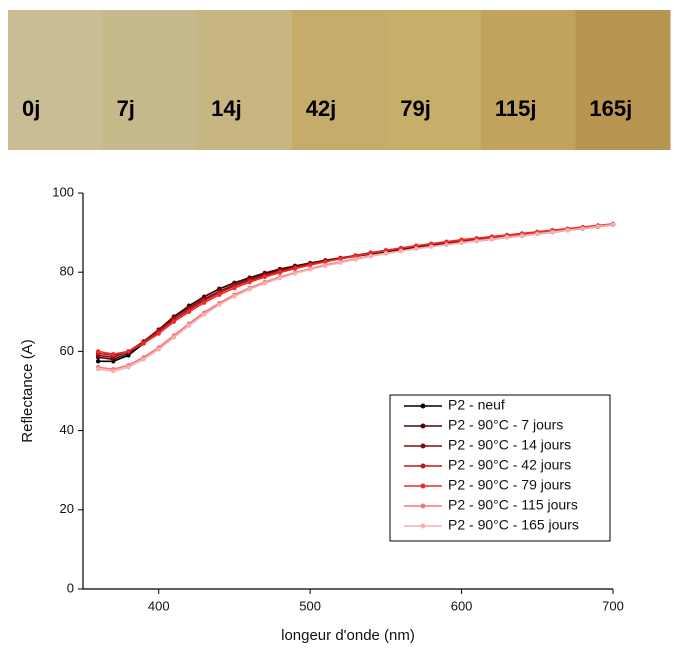 The image size is (678, 650). I want to click on legend-box, so click(500, 468).